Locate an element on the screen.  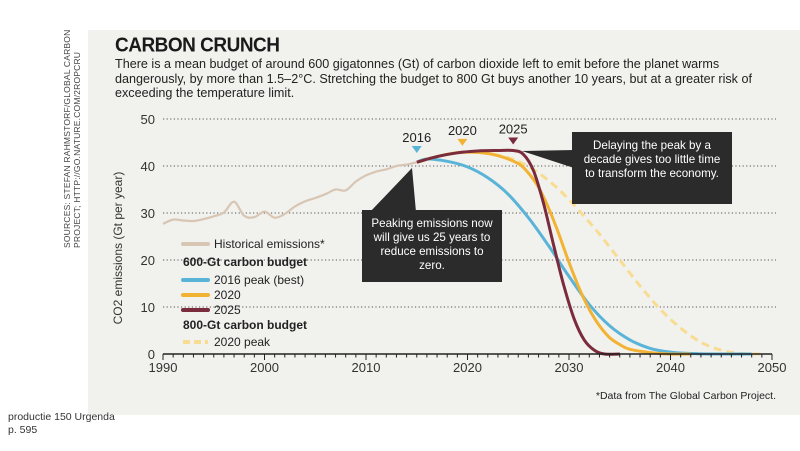
x-tick-label: 2010 is located at coordinates (366, 367).